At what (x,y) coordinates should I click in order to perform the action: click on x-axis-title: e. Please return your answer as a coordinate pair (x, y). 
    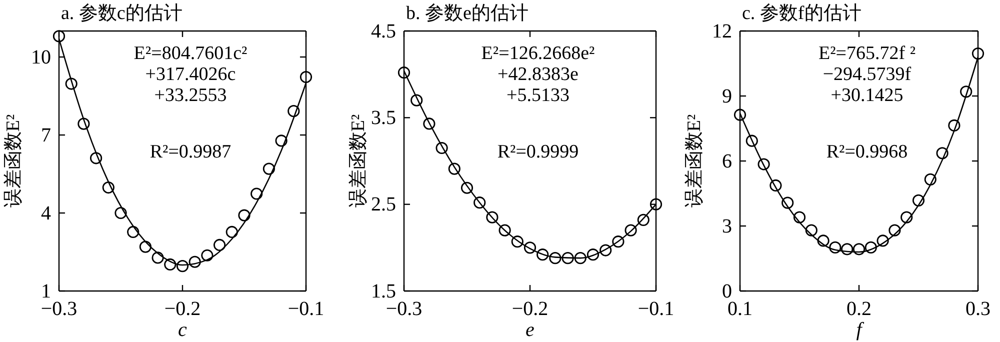
    Looking at the image, I should click on (530, 330).